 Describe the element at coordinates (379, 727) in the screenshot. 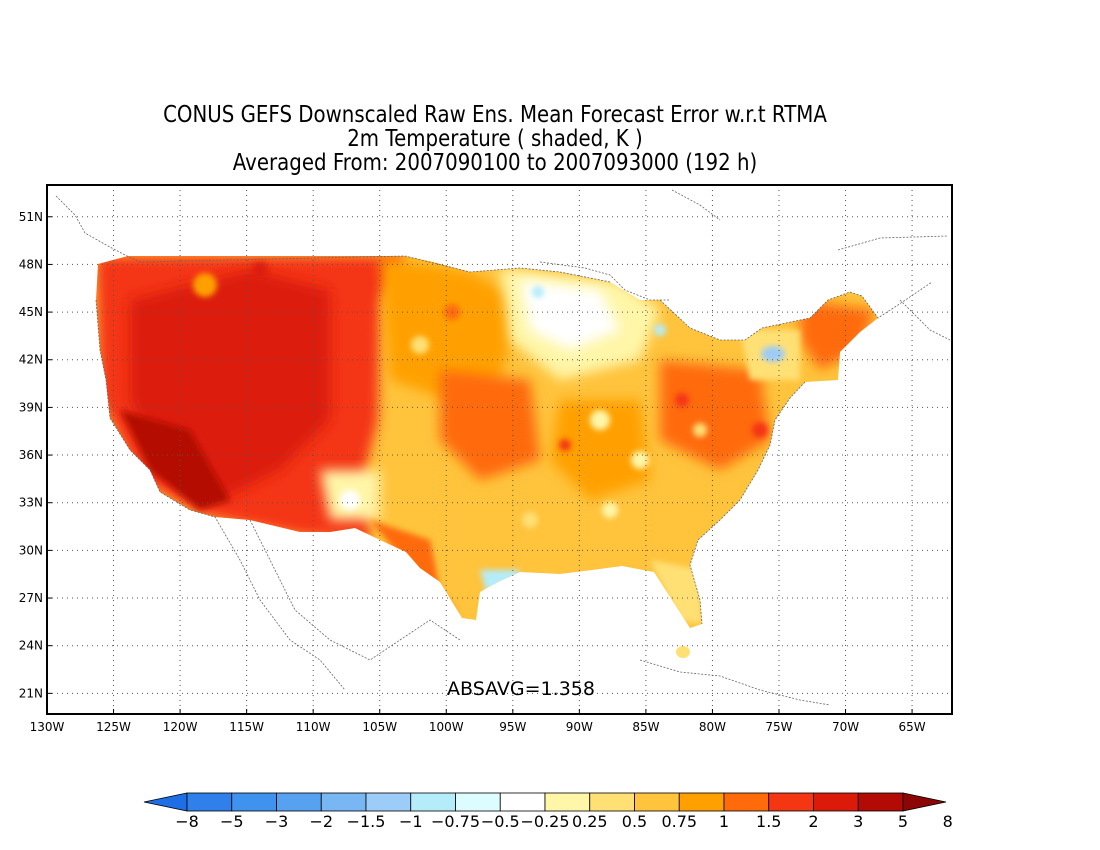

I see `lon-tick-label: 105W` at that location.